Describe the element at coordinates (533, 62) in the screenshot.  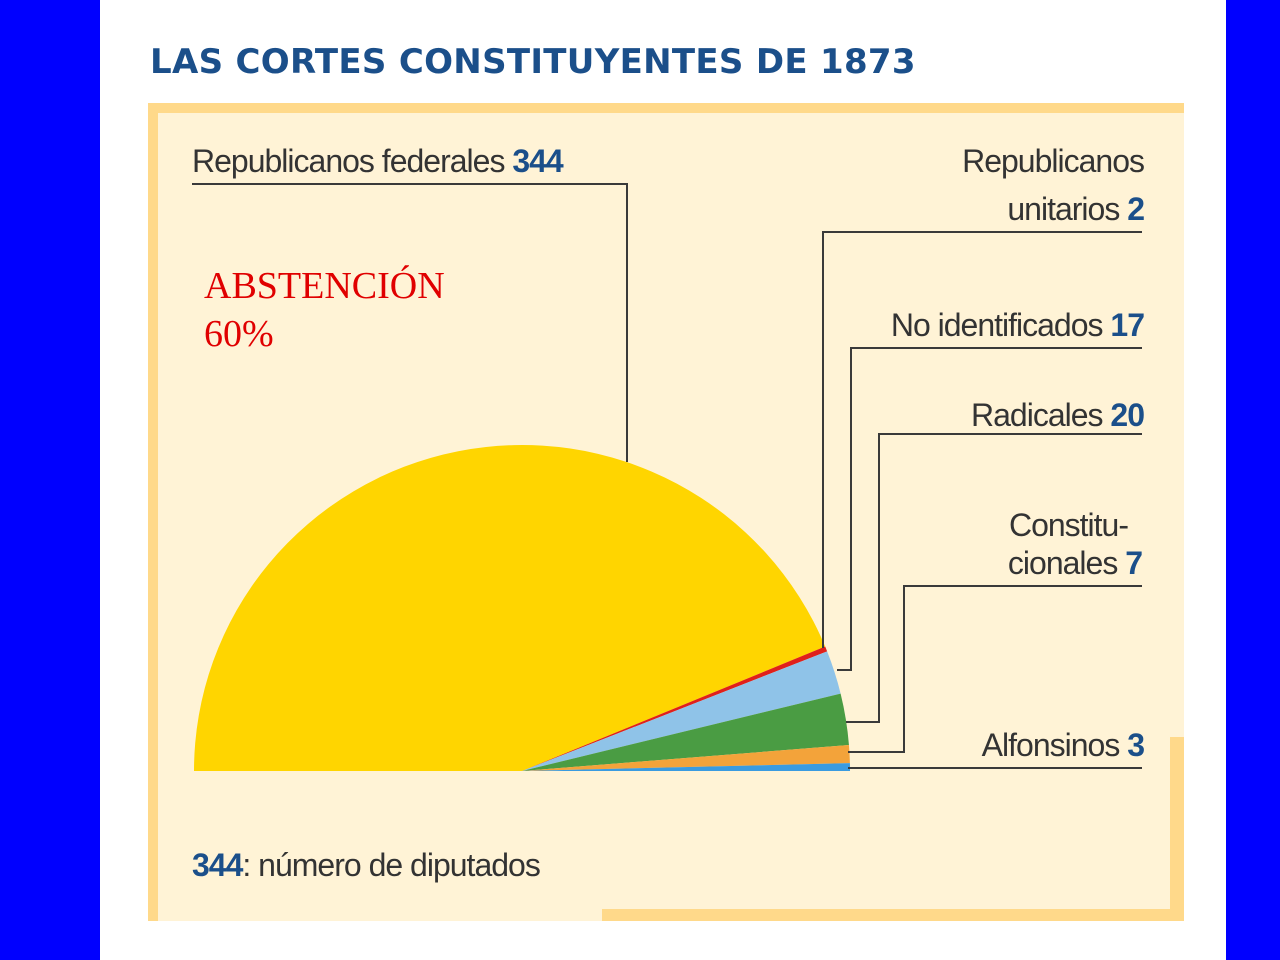
I see `chart-title: LAS CORTES CONSTITUYENTES DE 1873` at that location.